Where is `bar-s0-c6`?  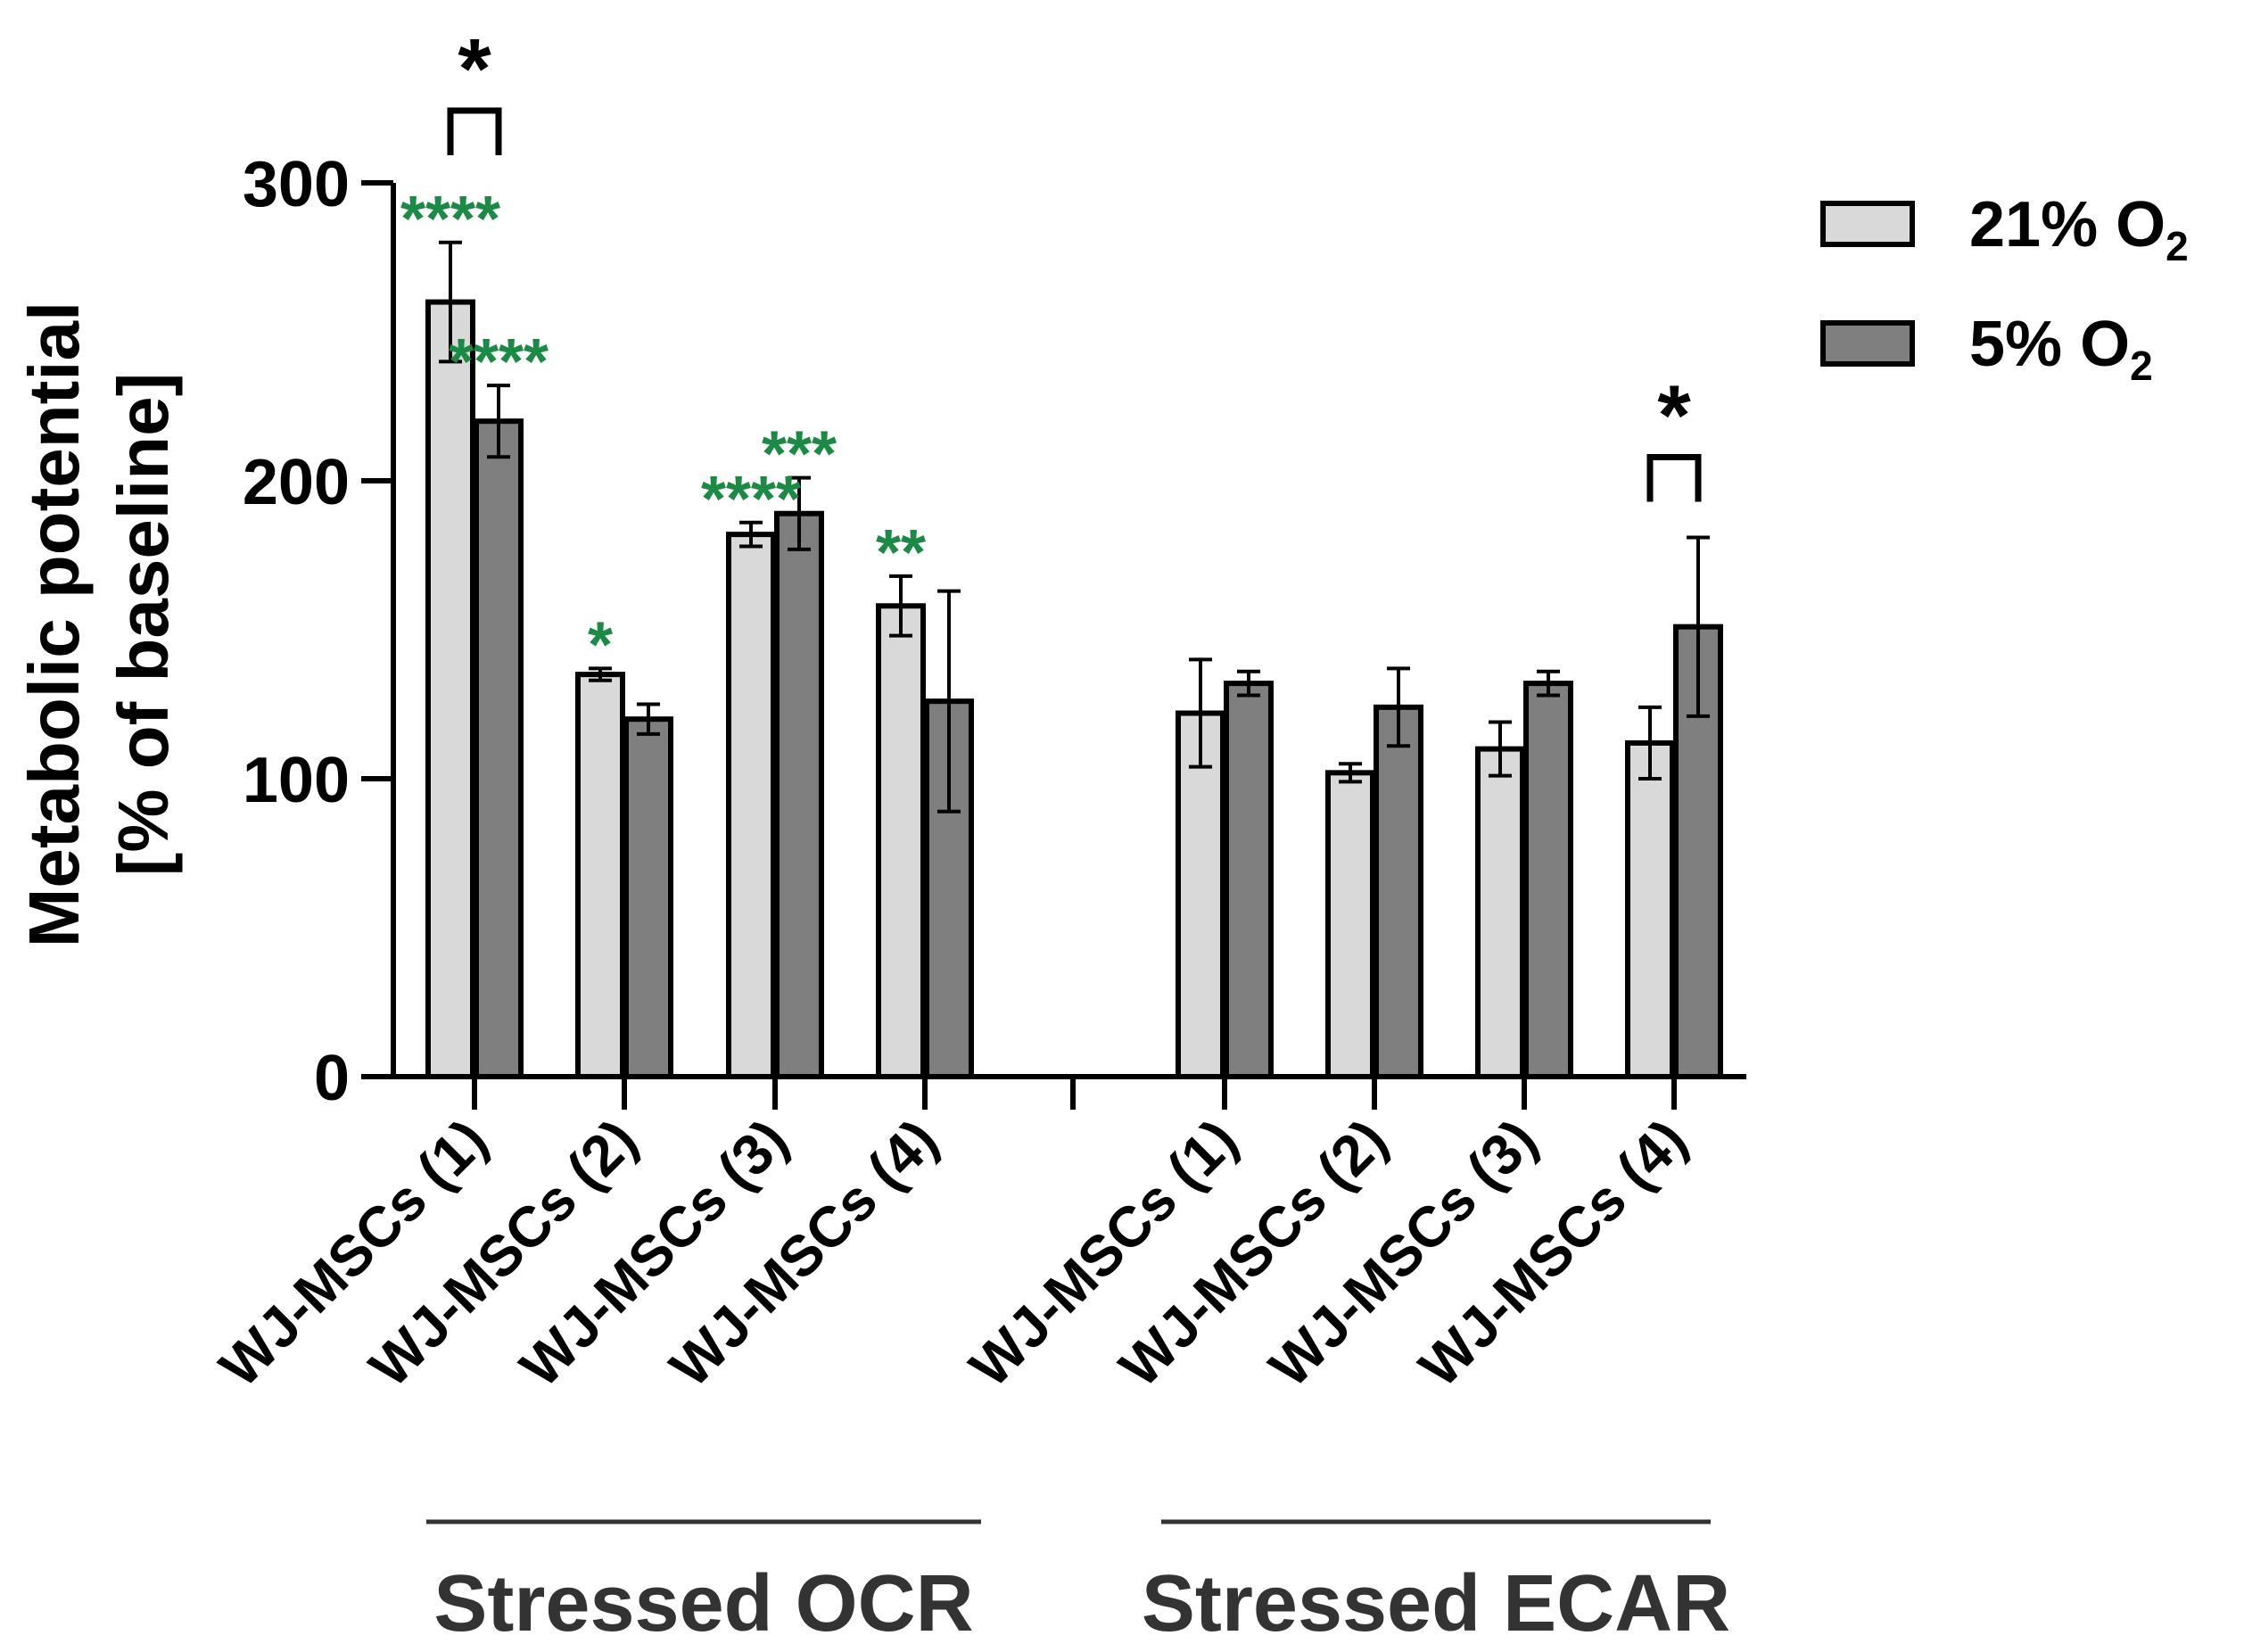
bar-s0-c6 is located at coordinates (1500, 912).